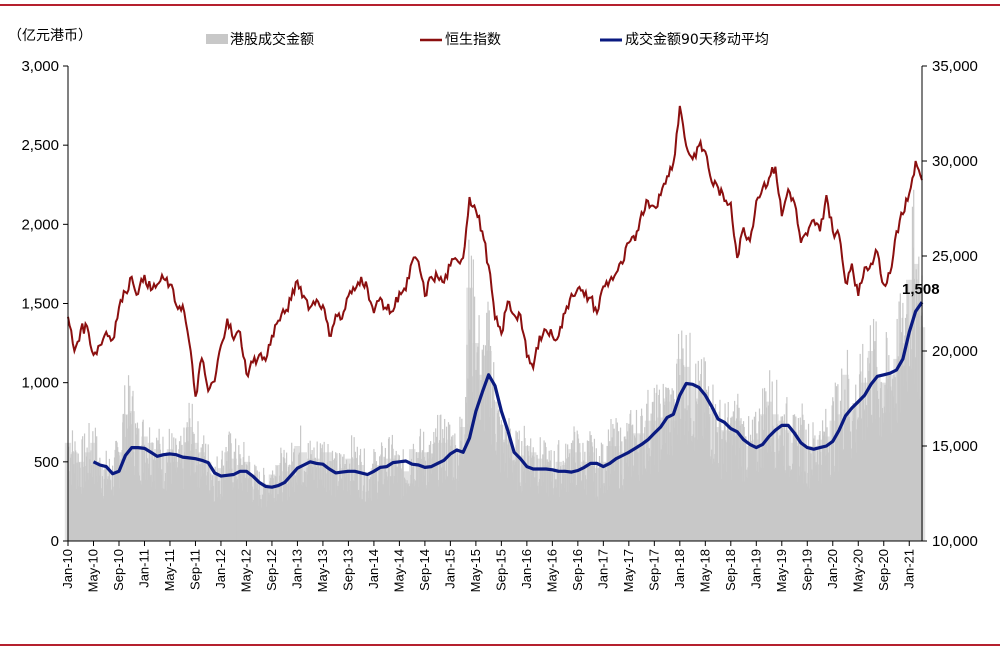 The width and height of the screenshot is (1000, 650). I want to click on x-tick-label: Jan-21, so click(908, 569).